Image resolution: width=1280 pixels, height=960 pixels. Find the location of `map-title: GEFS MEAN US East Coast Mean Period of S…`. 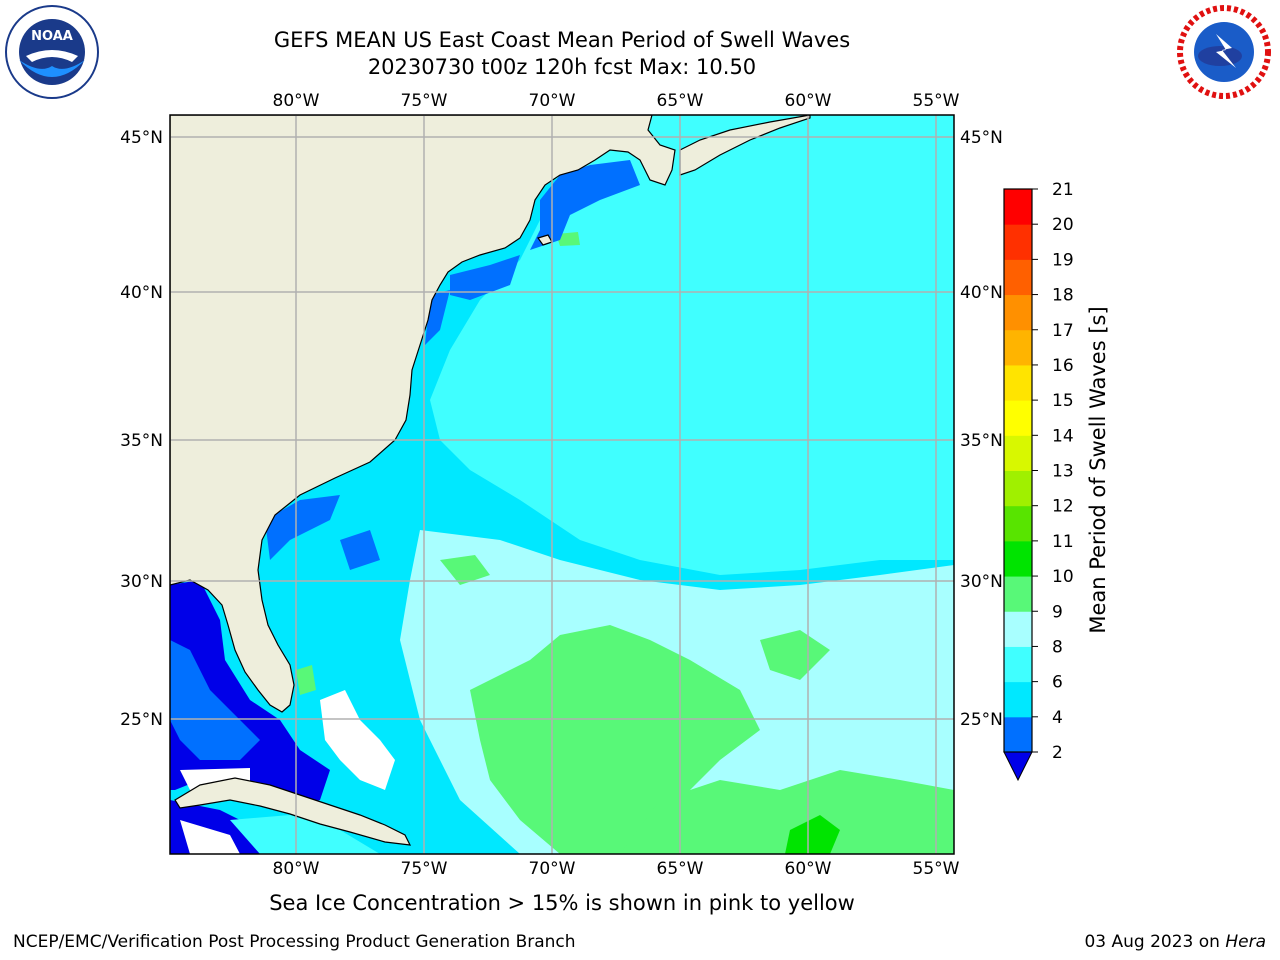

map-title: GEFS MEAN US East Coast Mean Period of S… is located at coordinates (562, 40).